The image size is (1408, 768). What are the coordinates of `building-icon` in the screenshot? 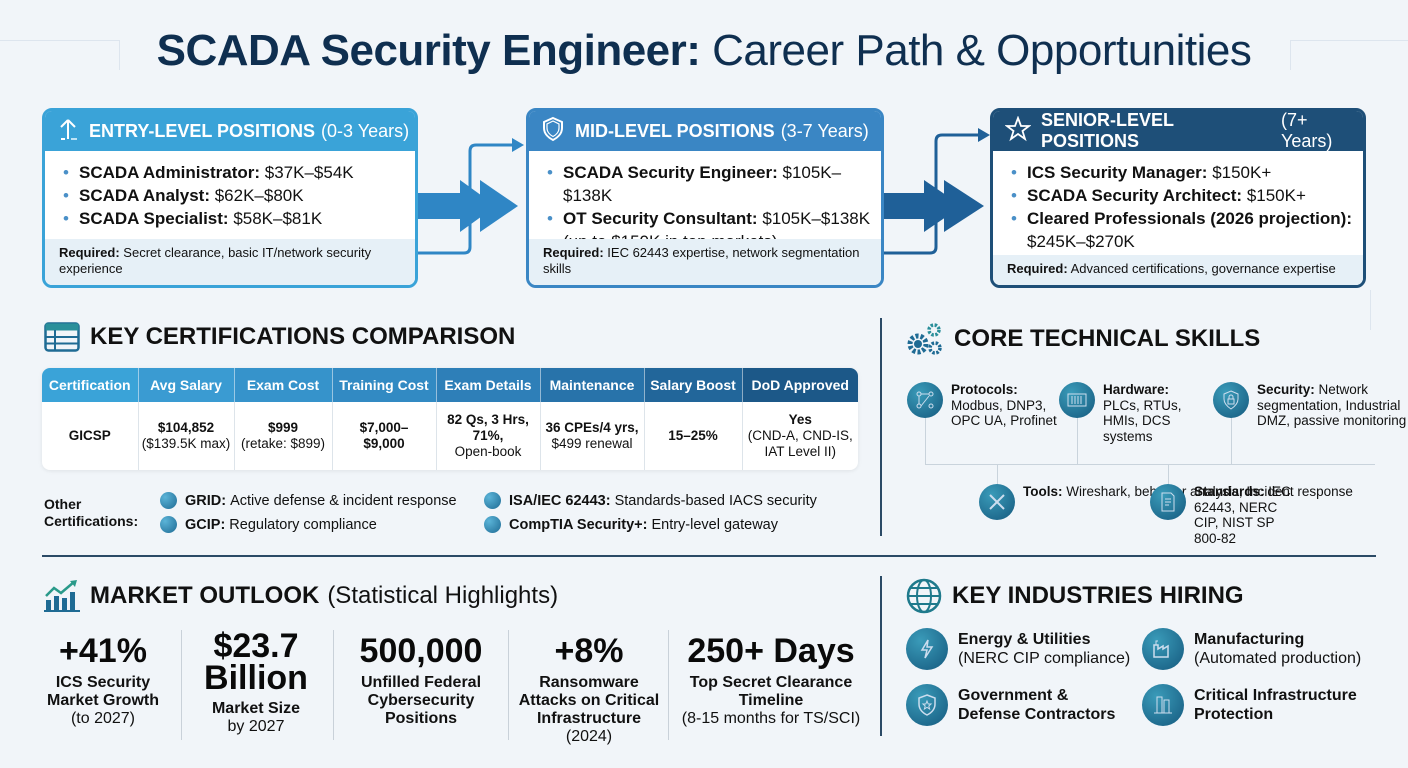 It's located at (1163, 705).